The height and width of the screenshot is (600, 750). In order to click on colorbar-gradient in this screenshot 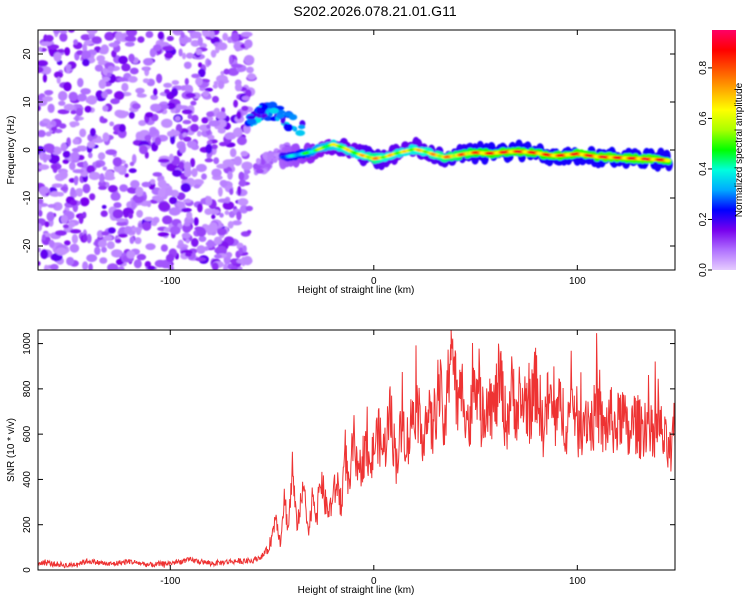, I will do `click(724, 150)`.